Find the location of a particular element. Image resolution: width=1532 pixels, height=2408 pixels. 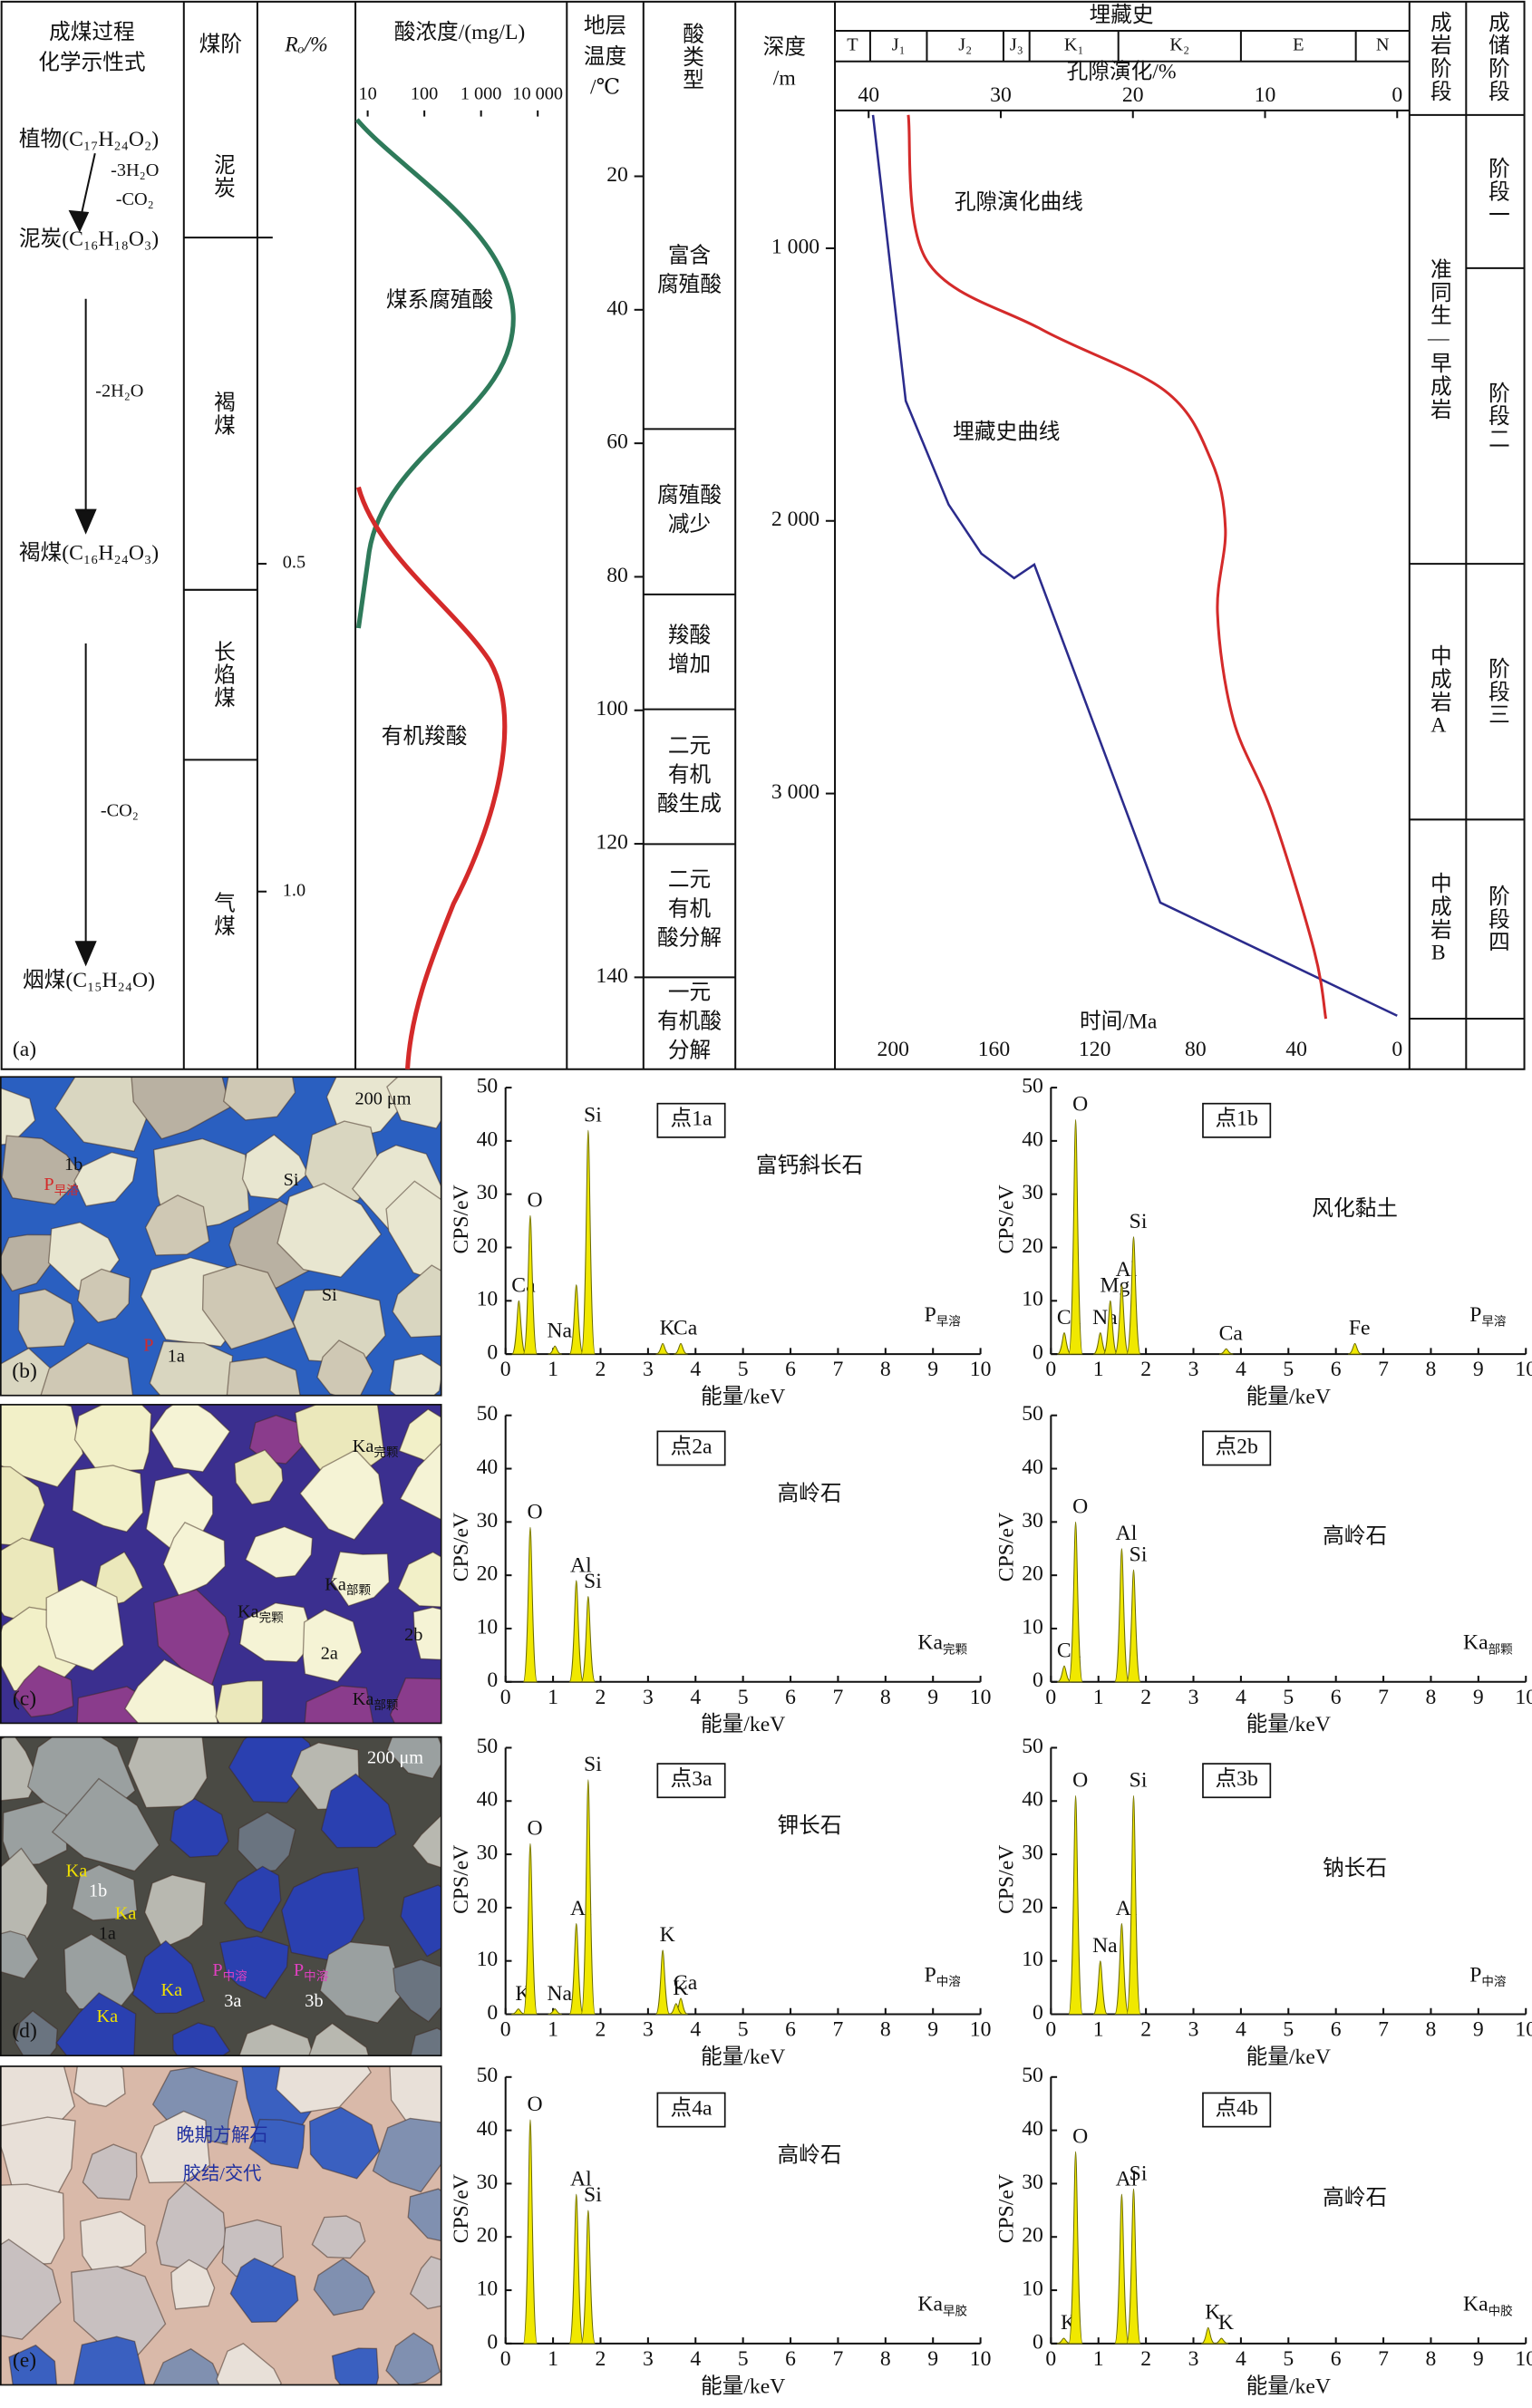

peak-label: Si is located at coordinates (1139, 1781).